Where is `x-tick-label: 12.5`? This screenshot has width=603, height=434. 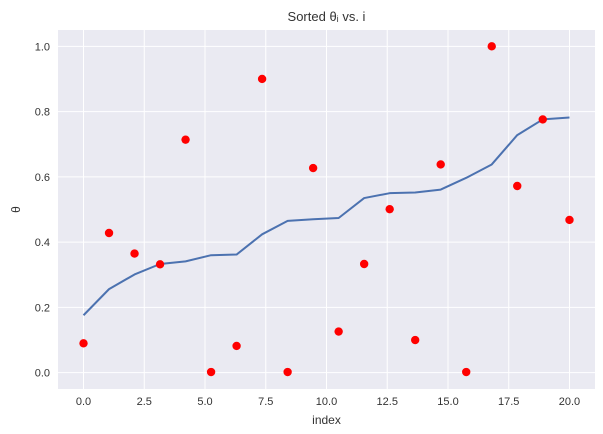 x-tick-label: 12.5 is located at coordinates (387, 402).